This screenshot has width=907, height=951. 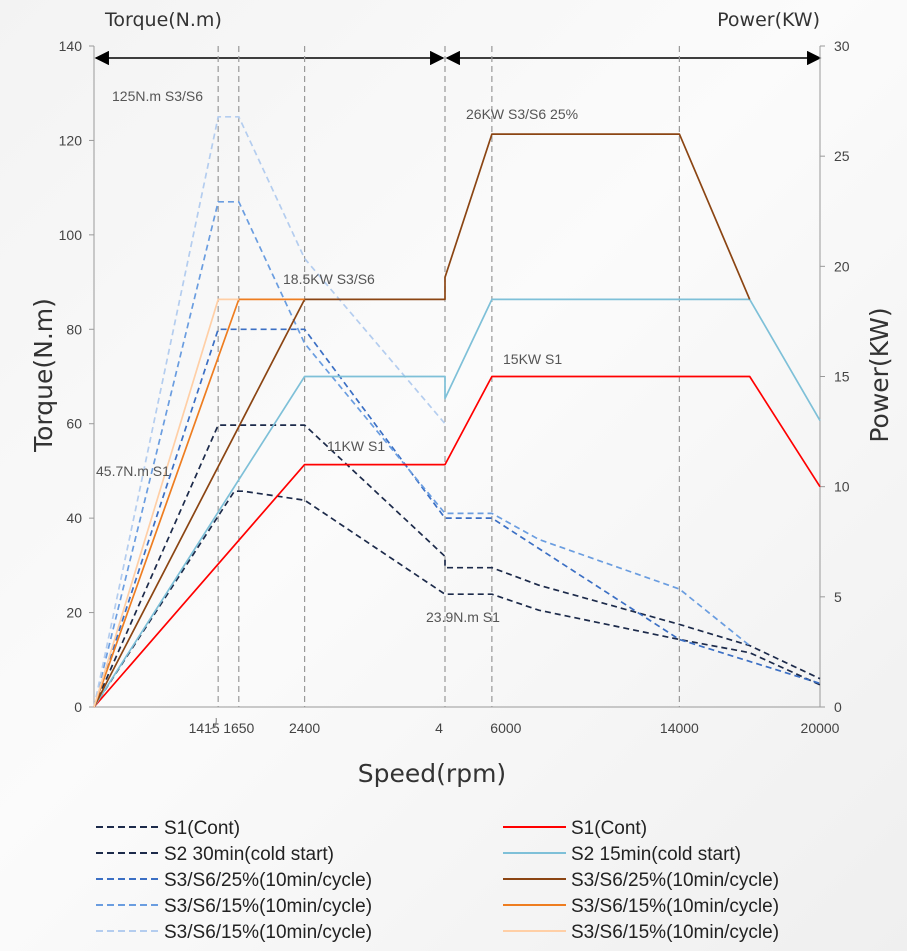 What do you see at coordinates (505, 728) in the screenshot?
I see `x-tick-label: 6000` at bounding box center [505, 728].